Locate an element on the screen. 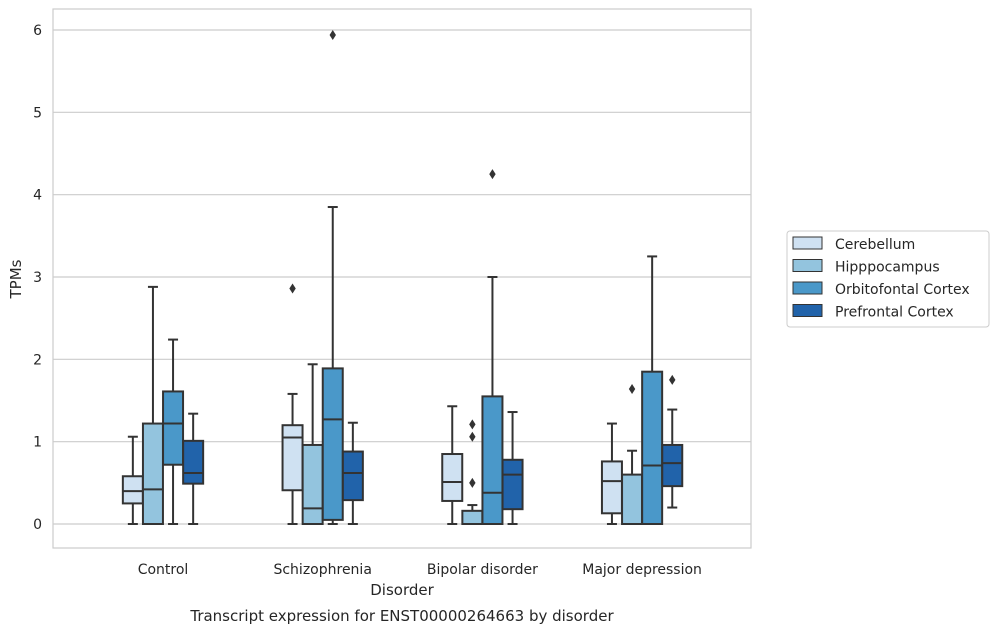 Image resolution: width=999 pixels, height=634 pixels. box-orbitofontal-cortex-bipolar-disorder is located at coordinates (492, 347).